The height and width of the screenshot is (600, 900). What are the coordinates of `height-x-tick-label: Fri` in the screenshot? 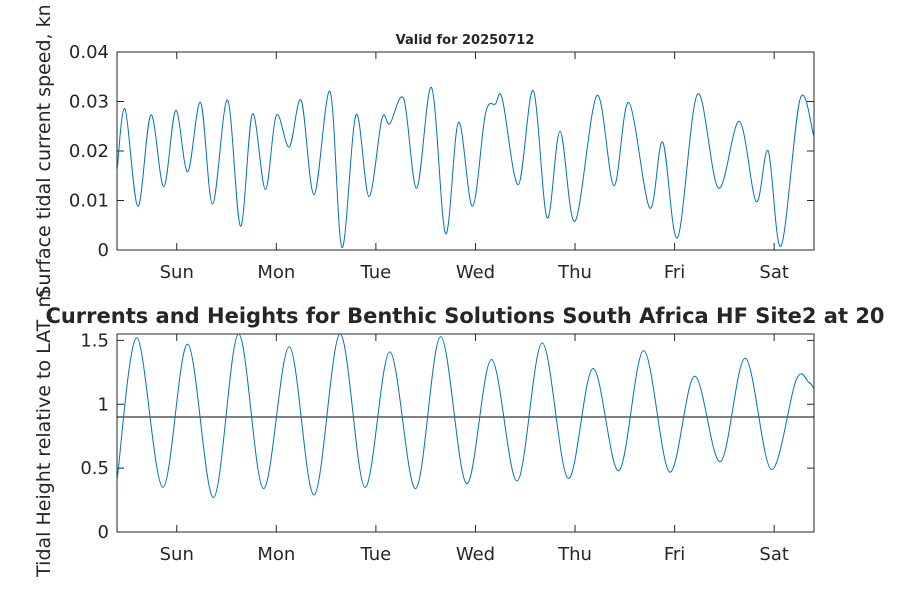 It's located at (674, 554).